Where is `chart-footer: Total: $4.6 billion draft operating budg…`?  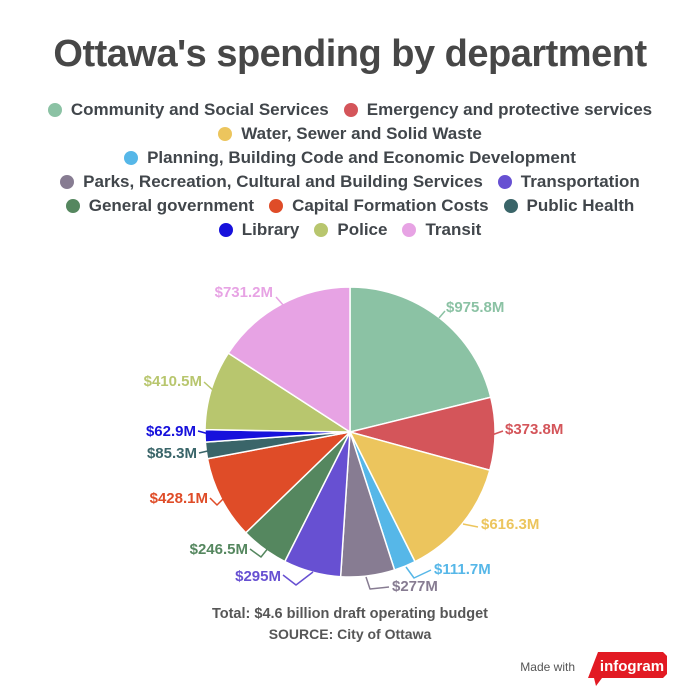 chart-footer: Total: $4.6 billion draft operating budg… is located at coordinates (350, 624).